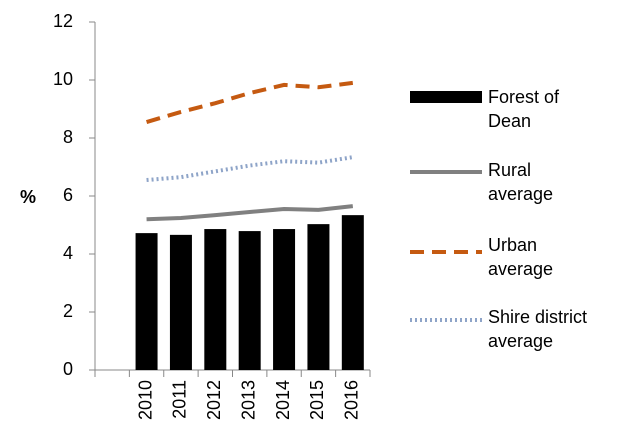 This screenshot has width=625, height=437. I want to click on y-tick-label: 2, so click(68, 311).